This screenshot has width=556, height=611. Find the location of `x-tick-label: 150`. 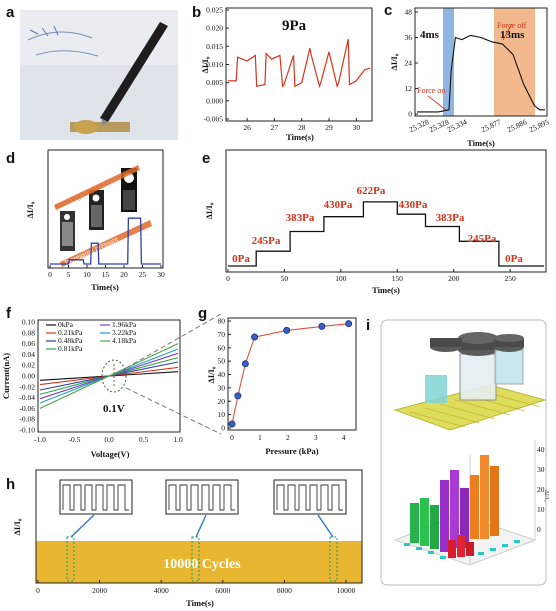

x-tick-label: 150 is located at coordinates (398, 278).